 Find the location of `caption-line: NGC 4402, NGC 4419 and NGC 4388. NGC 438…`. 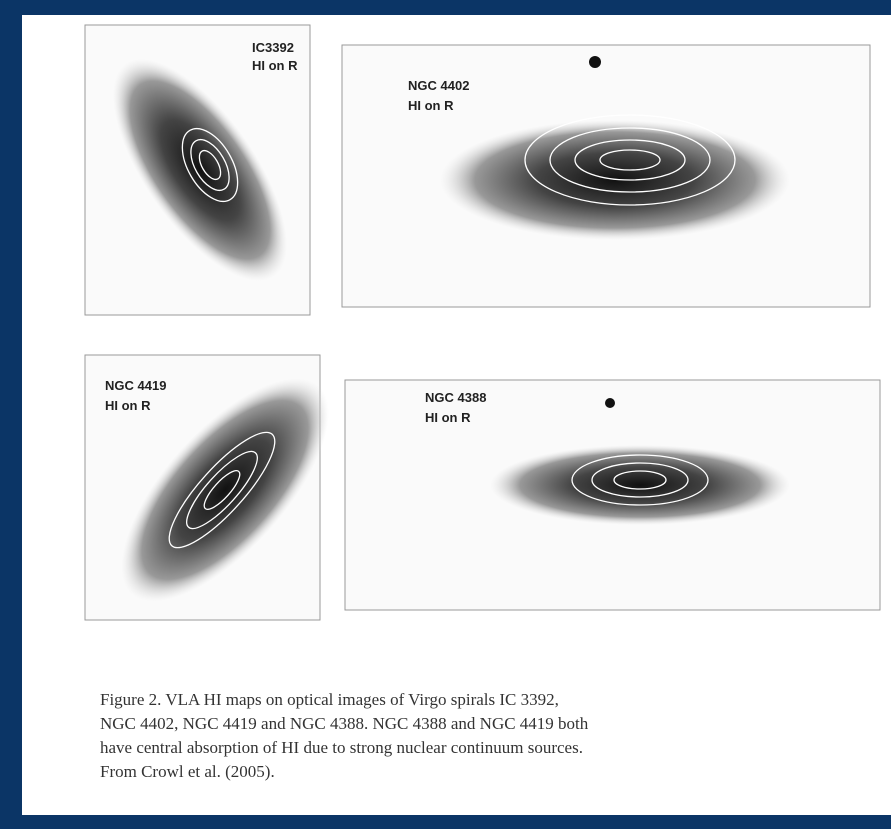

caption-line: NGC 4402, NGC 4419 and NGC 4388. NGC 438… is located at coordinates (344, 723).